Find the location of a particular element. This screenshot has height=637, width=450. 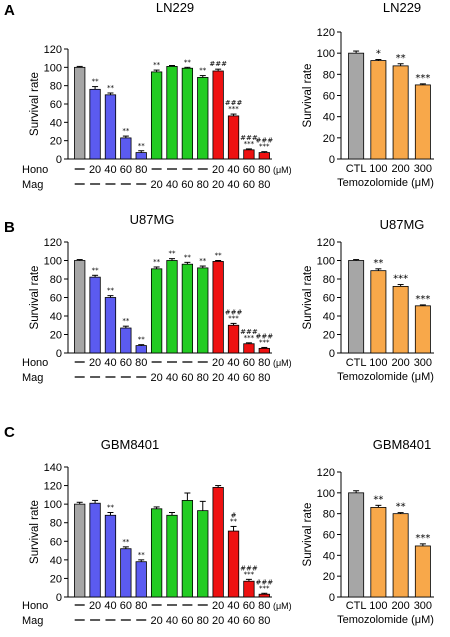

row-label-mag: Mag is located at coordinates (32, 378).